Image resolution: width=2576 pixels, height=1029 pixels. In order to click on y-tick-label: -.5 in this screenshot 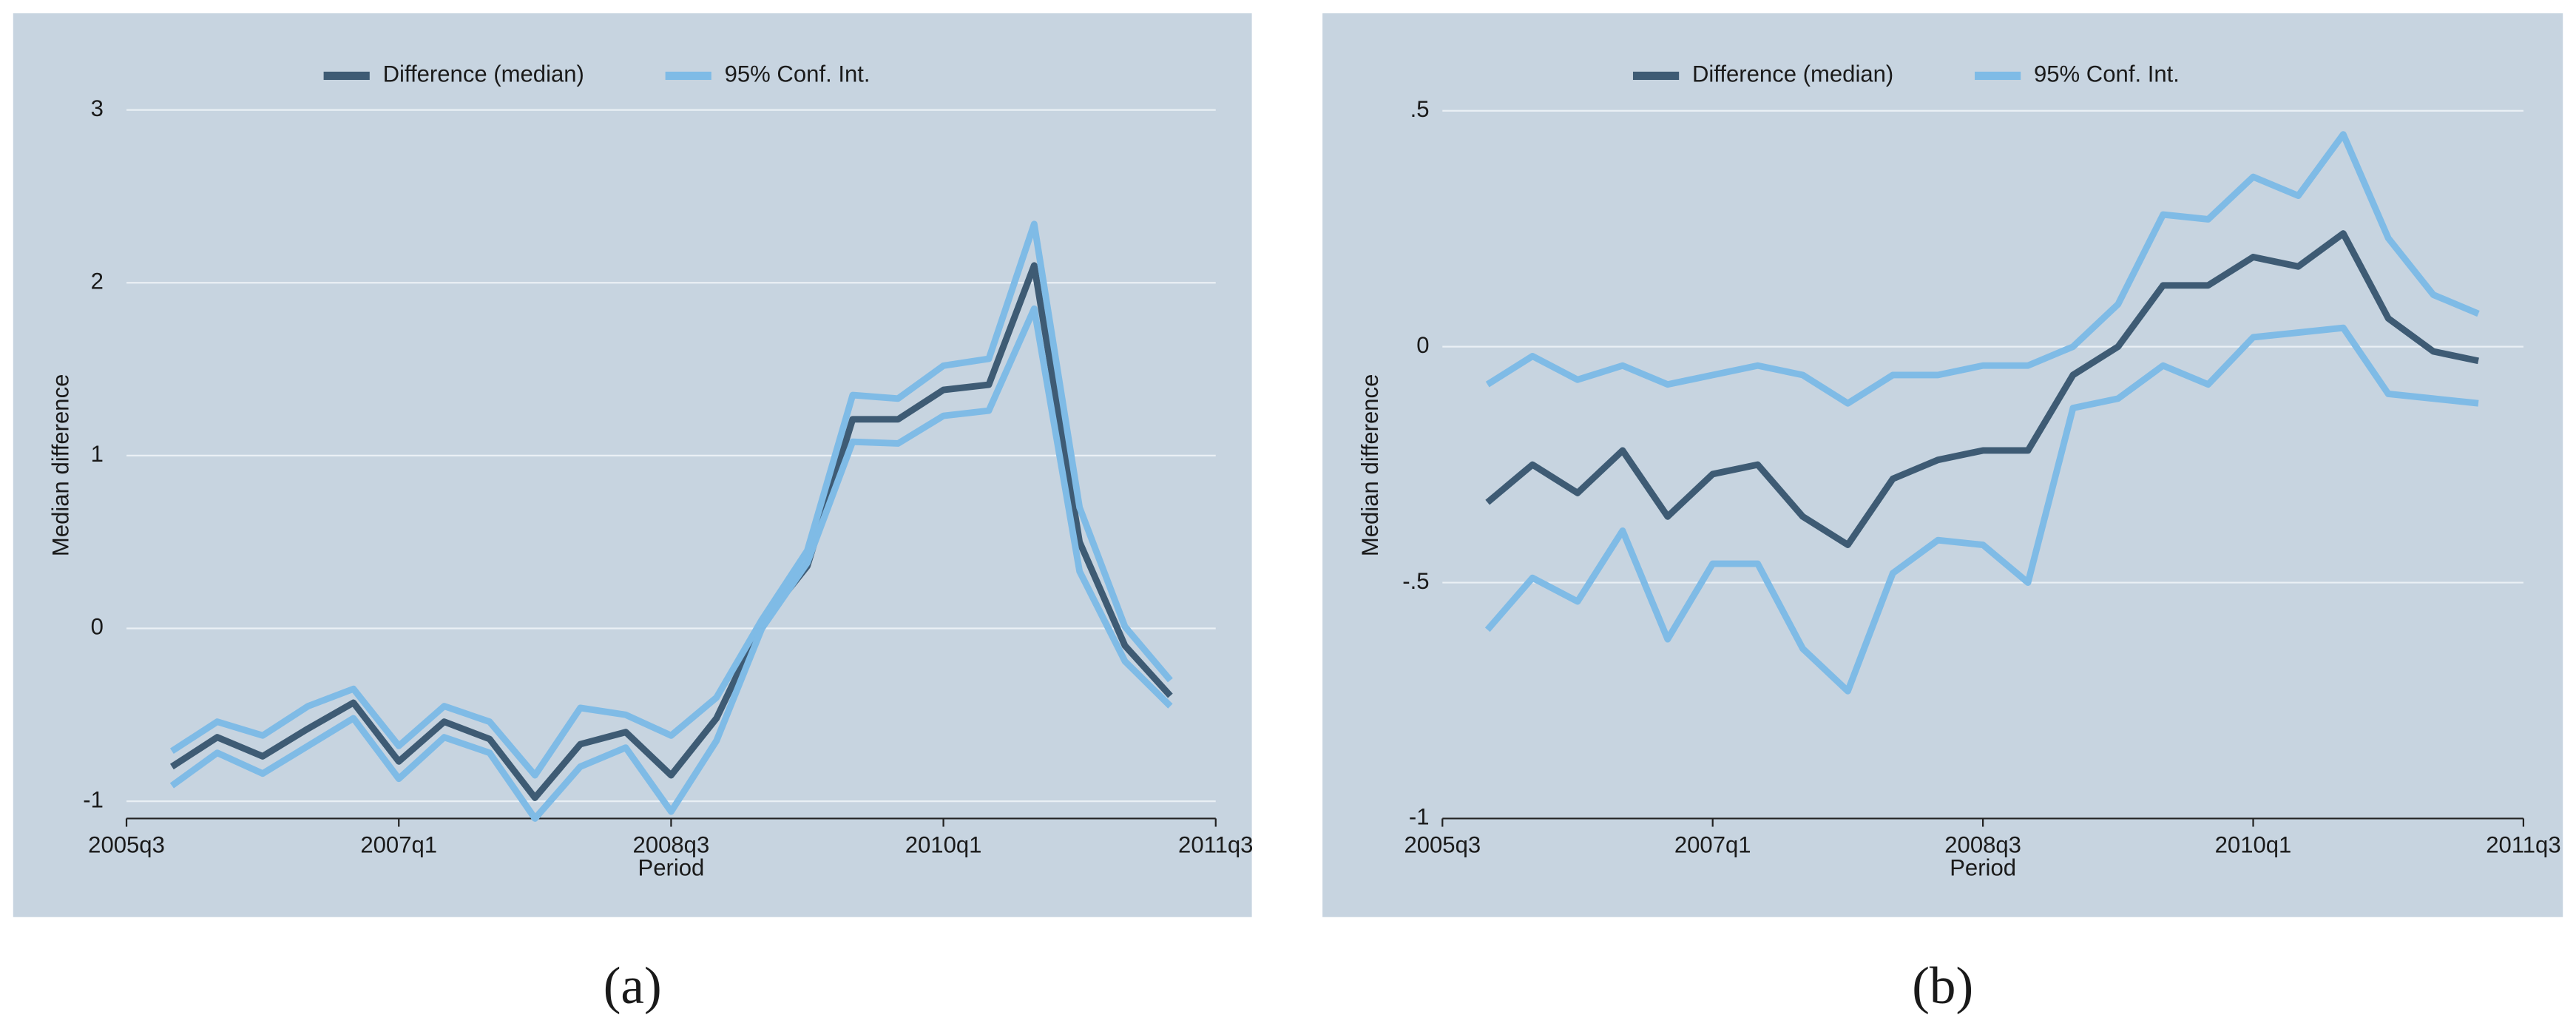, I will do `click(1415, 581)`.